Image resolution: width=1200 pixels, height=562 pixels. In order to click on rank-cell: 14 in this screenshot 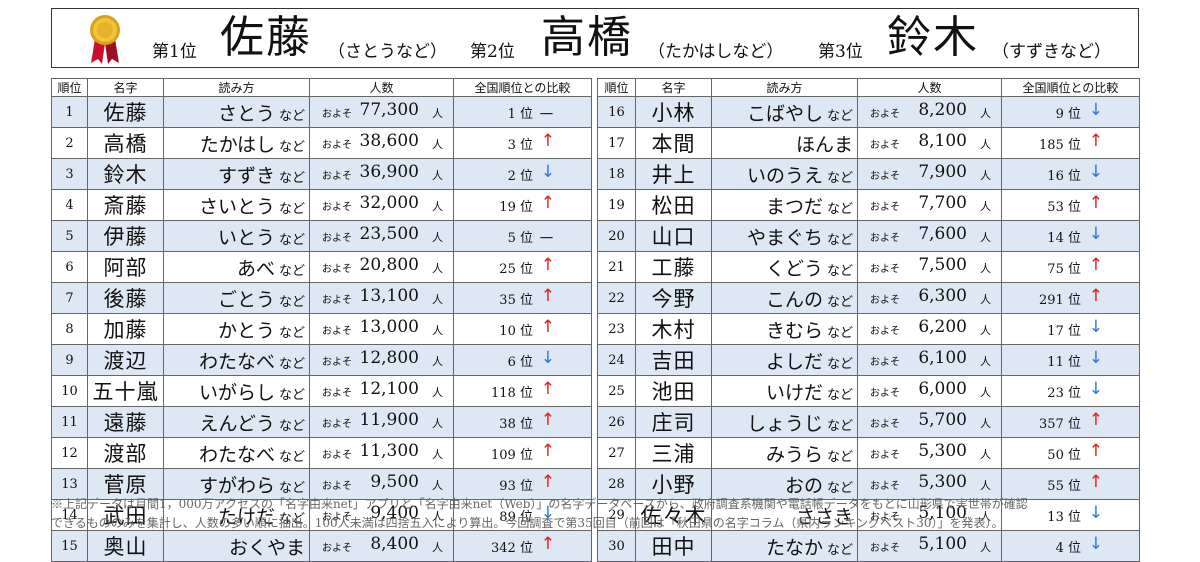, I will do `click(69, 515)`.